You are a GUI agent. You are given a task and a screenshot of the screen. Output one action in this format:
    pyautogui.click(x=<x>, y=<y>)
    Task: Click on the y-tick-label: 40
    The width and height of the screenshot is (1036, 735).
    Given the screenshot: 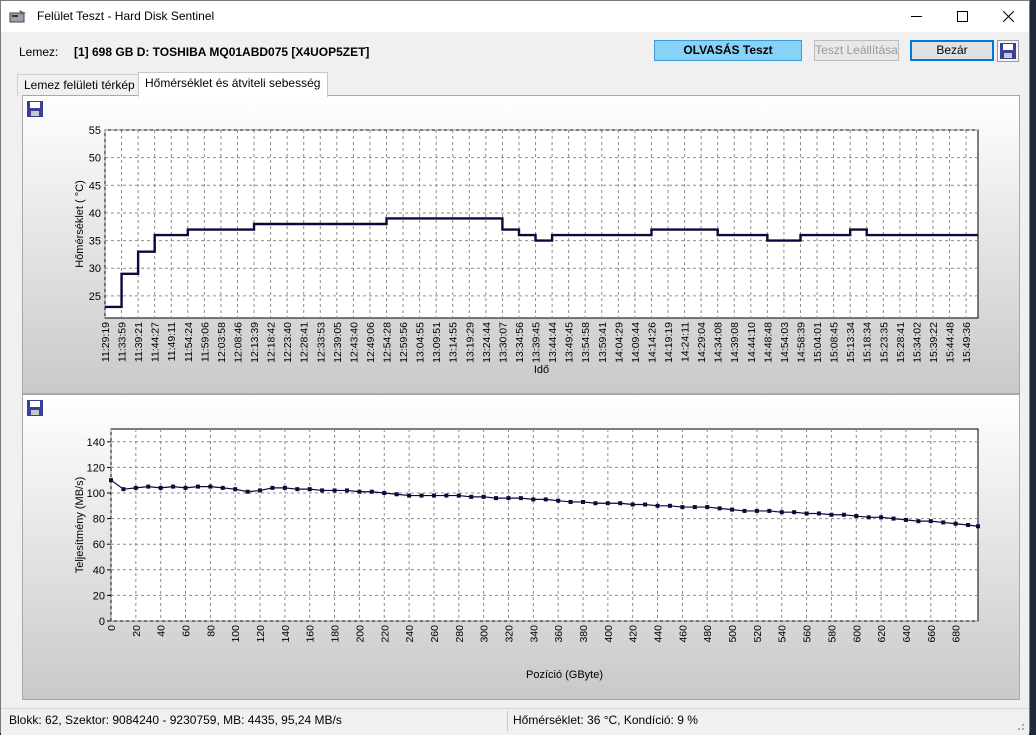 What is the action you would take?
    pyautogui.click(x=95, y=214)
    